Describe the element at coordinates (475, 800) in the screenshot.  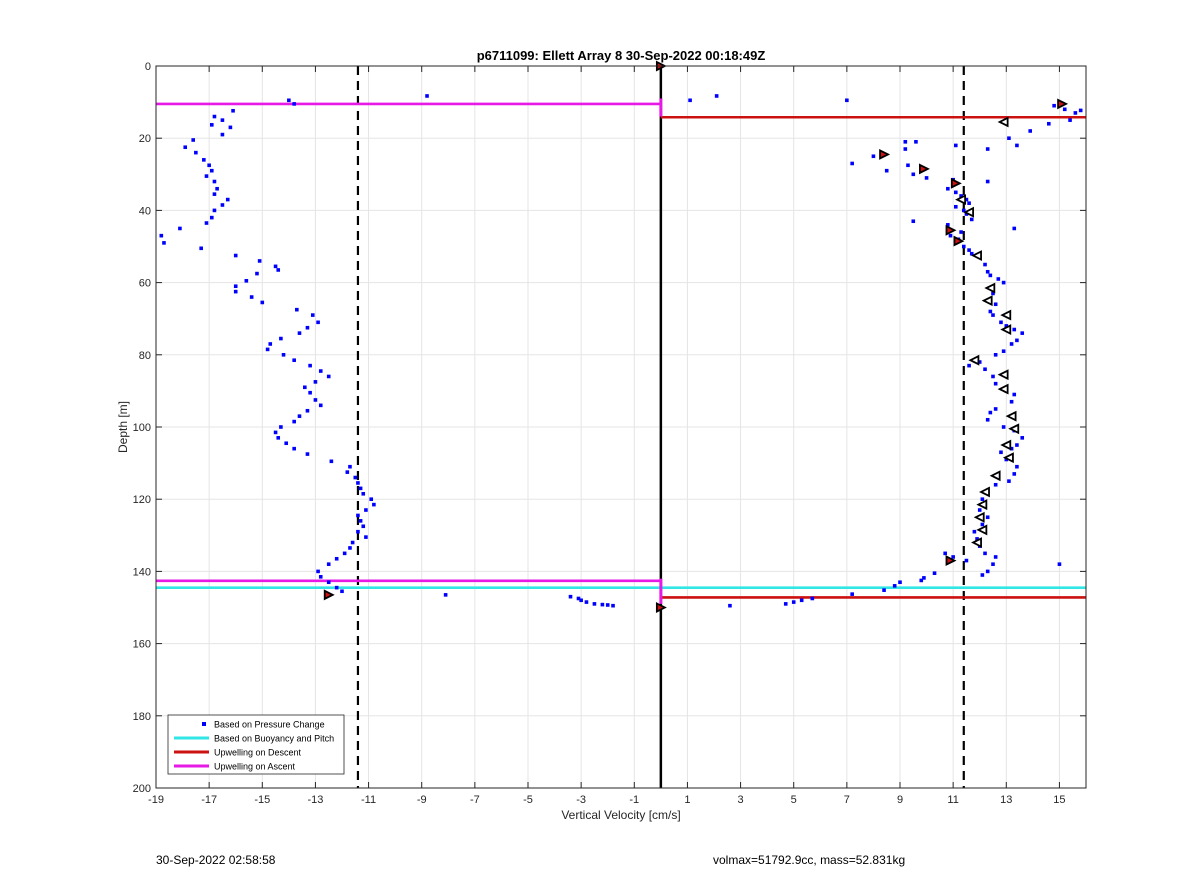
I see `x-tick-label: -7` at that location.